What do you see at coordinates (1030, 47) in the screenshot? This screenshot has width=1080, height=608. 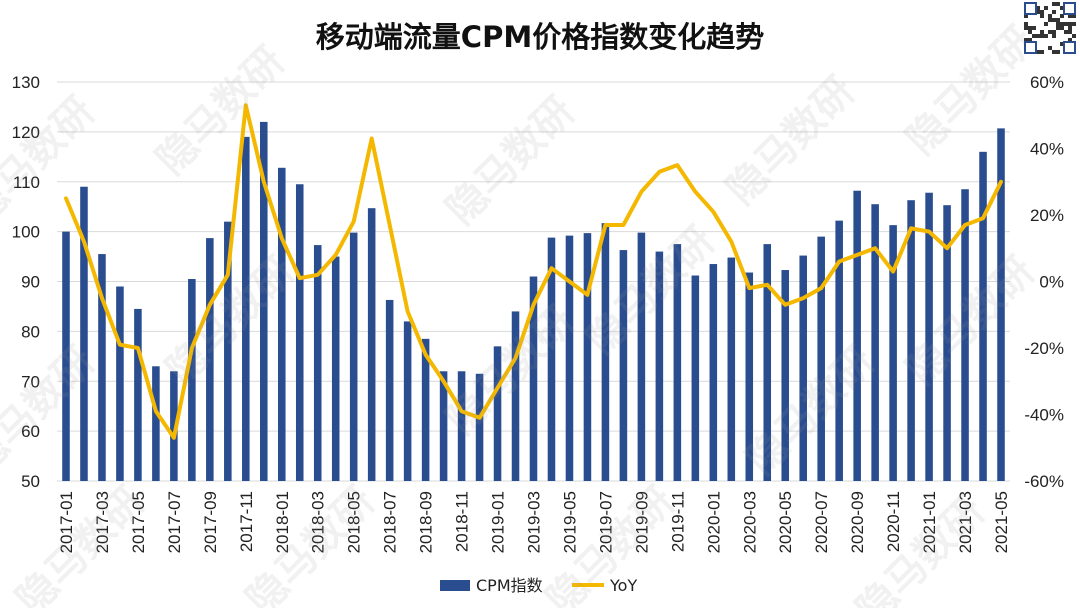 I see `qr-finder` at bounding box center [1030, 47].